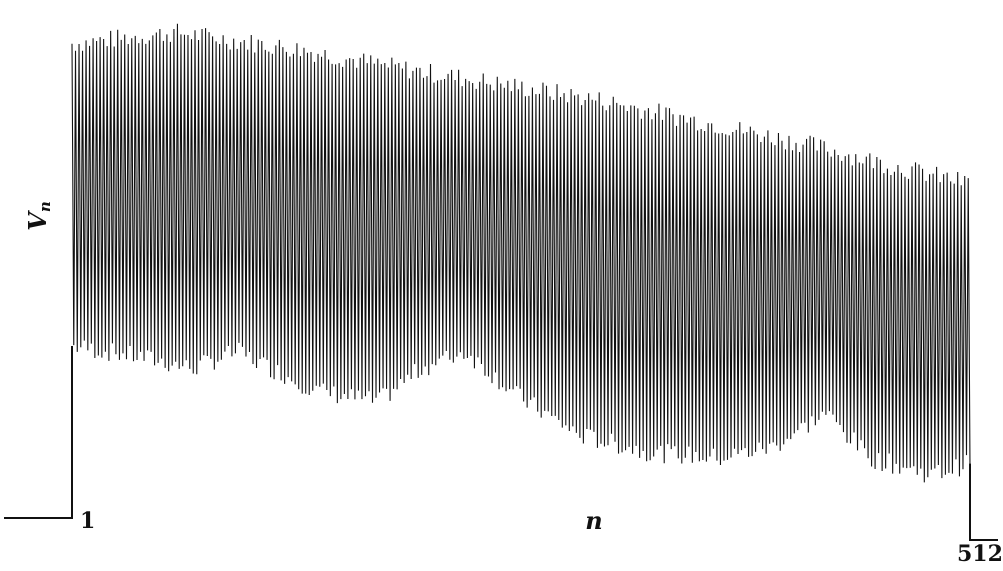  I want to click on baseline-left-segment, so click(38, 432).